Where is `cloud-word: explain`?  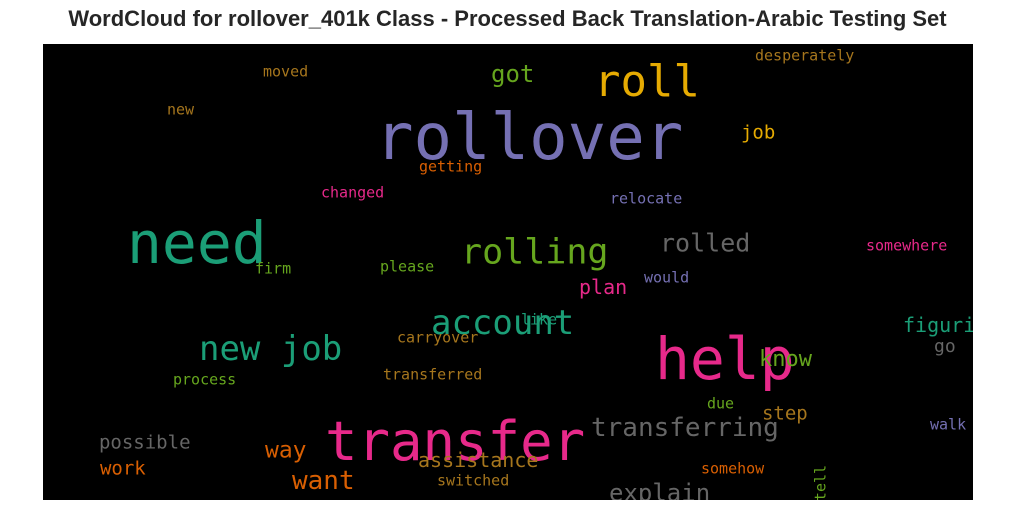
cloud-word: explain is located at coordinates (660, 489).